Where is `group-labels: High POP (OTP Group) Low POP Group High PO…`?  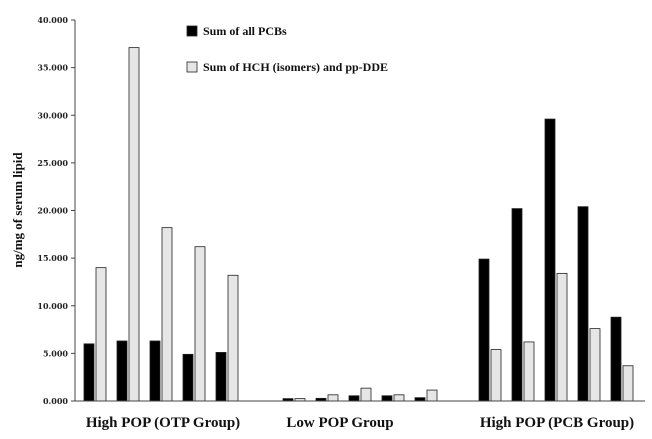 group-labels: High POP (OTP Group) Low POP Group High PO… is located at coordinates (360, 423).